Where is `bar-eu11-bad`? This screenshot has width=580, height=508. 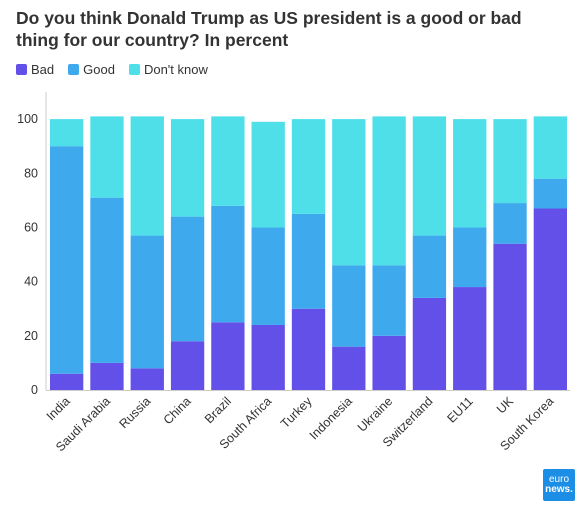
bar-eu11-bad is located at coordinates (470, 338).